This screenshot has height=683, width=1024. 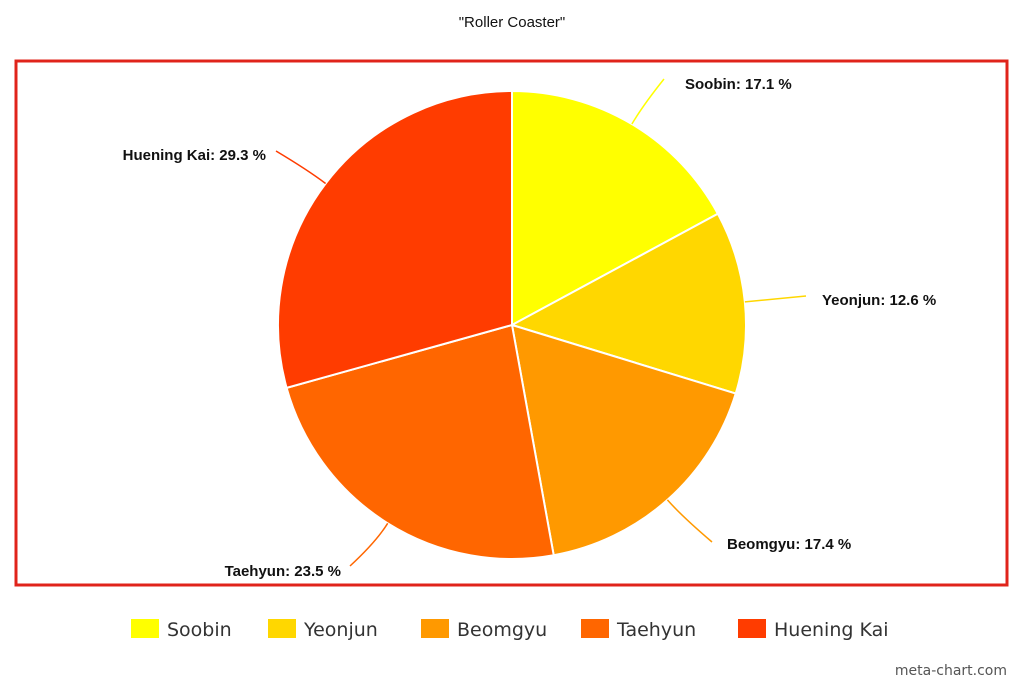 What do you see at coordinates (775, 299) in the screenshot?
I see `leader-line-yeonjun` at bounding box center [775, 299].